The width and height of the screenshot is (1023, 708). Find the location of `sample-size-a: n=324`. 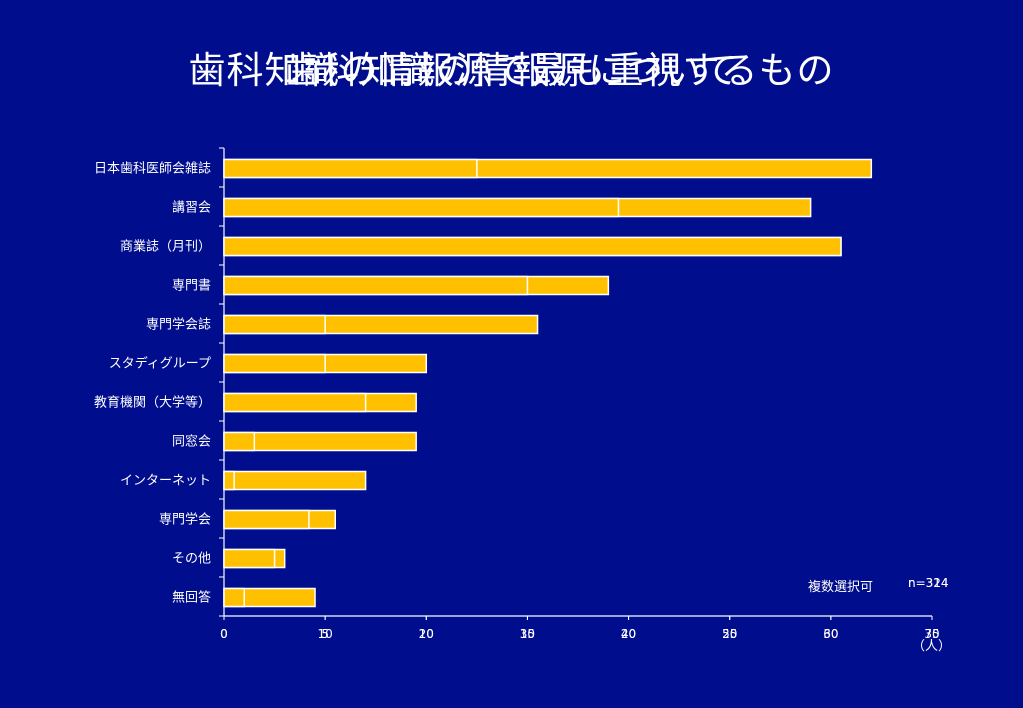

sample-size-a: n=324 is located at coordinates (928, 583).